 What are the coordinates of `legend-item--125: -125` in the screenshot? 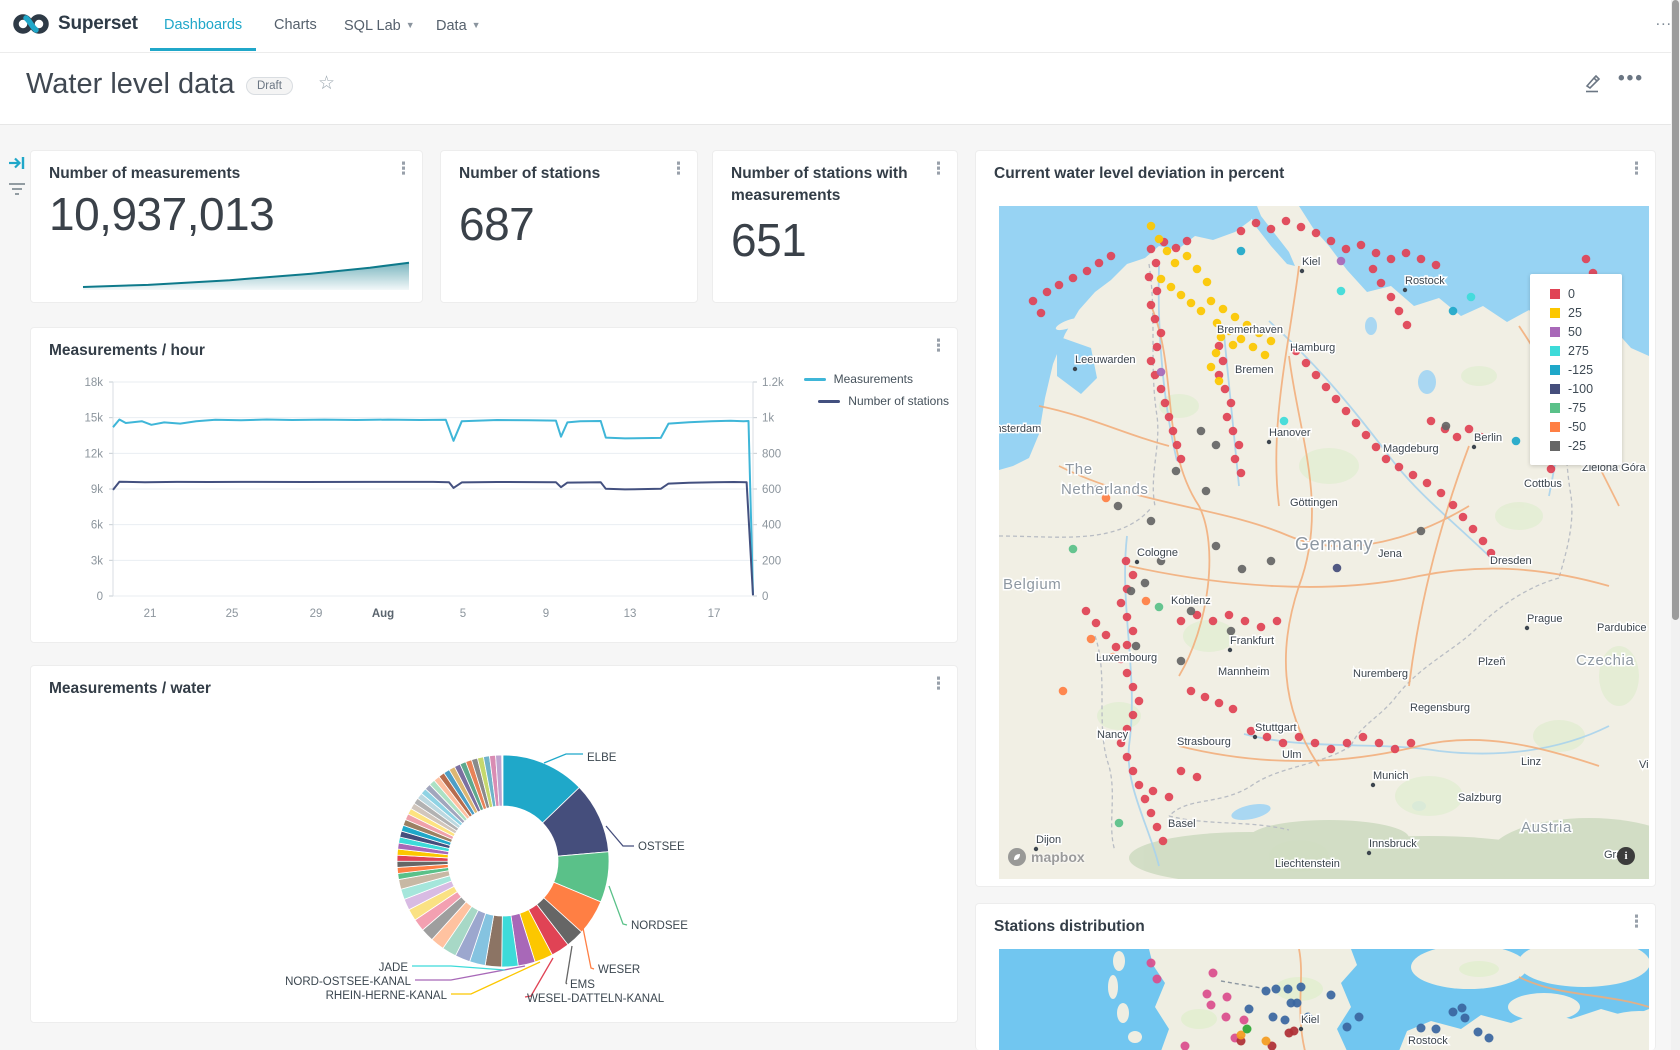 It's located at (1576, 369).